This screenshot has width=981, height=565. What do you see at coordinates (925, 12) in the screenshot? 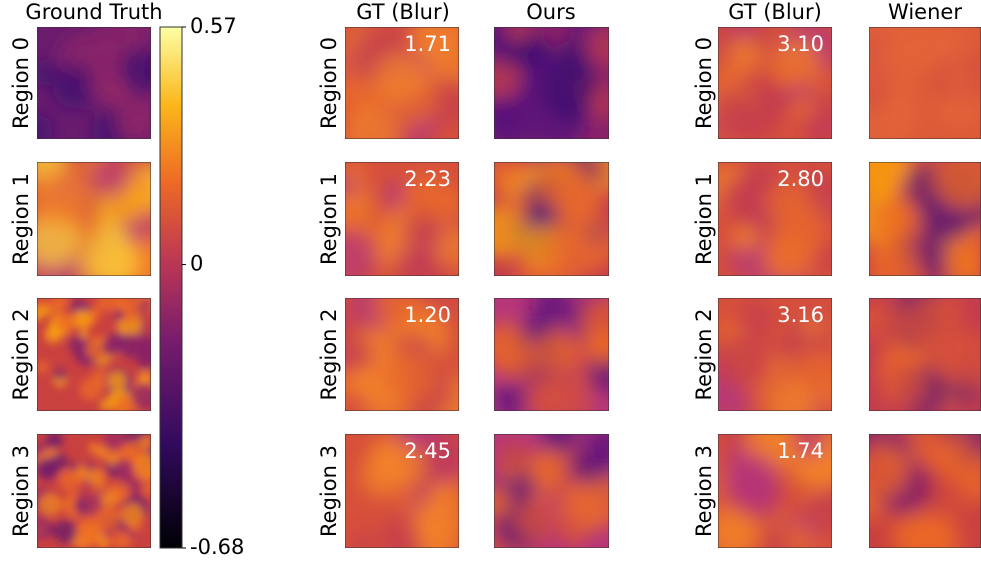
I see `column-title: Wiener` at bounding box center [925, 12].